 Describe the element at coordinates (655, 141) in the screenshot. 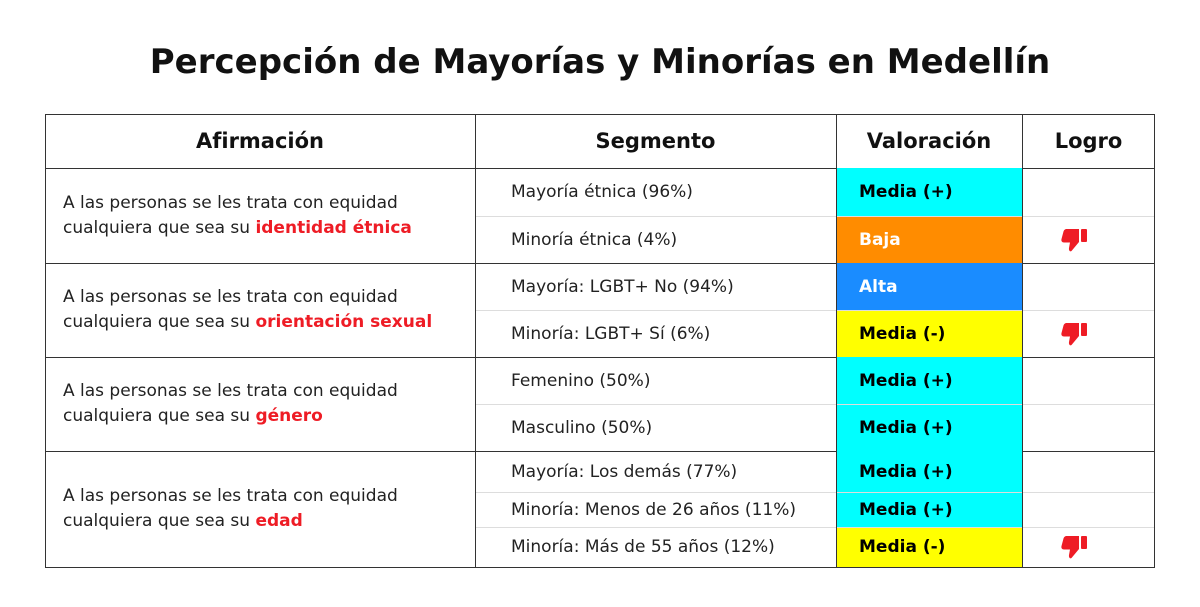

I see `column-header: Segmento` at that location.